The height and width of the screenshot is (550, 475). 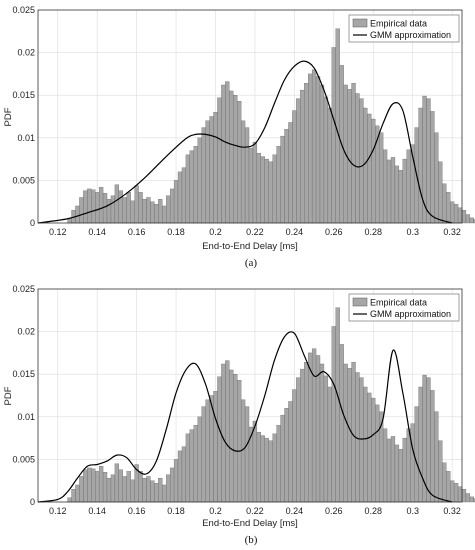 I want to click on y-axis-label-b: PDF, so click(x=8, y=395).